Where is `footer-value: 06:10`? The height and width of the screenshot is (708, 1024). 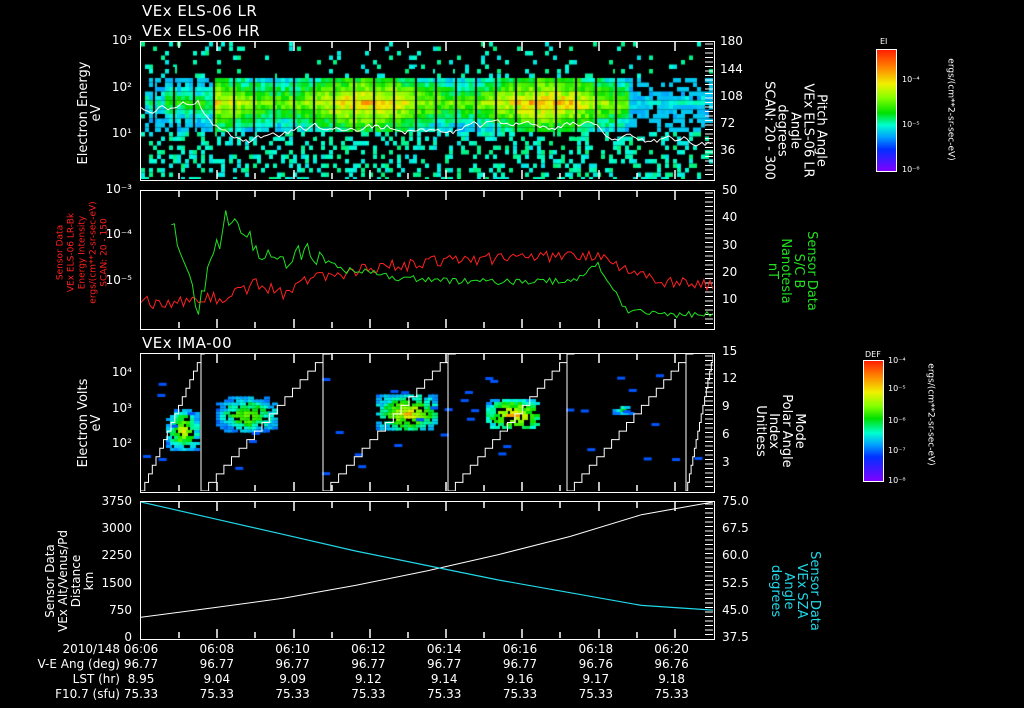 footer-value: 06:10 is located at coordinates (292, 649).